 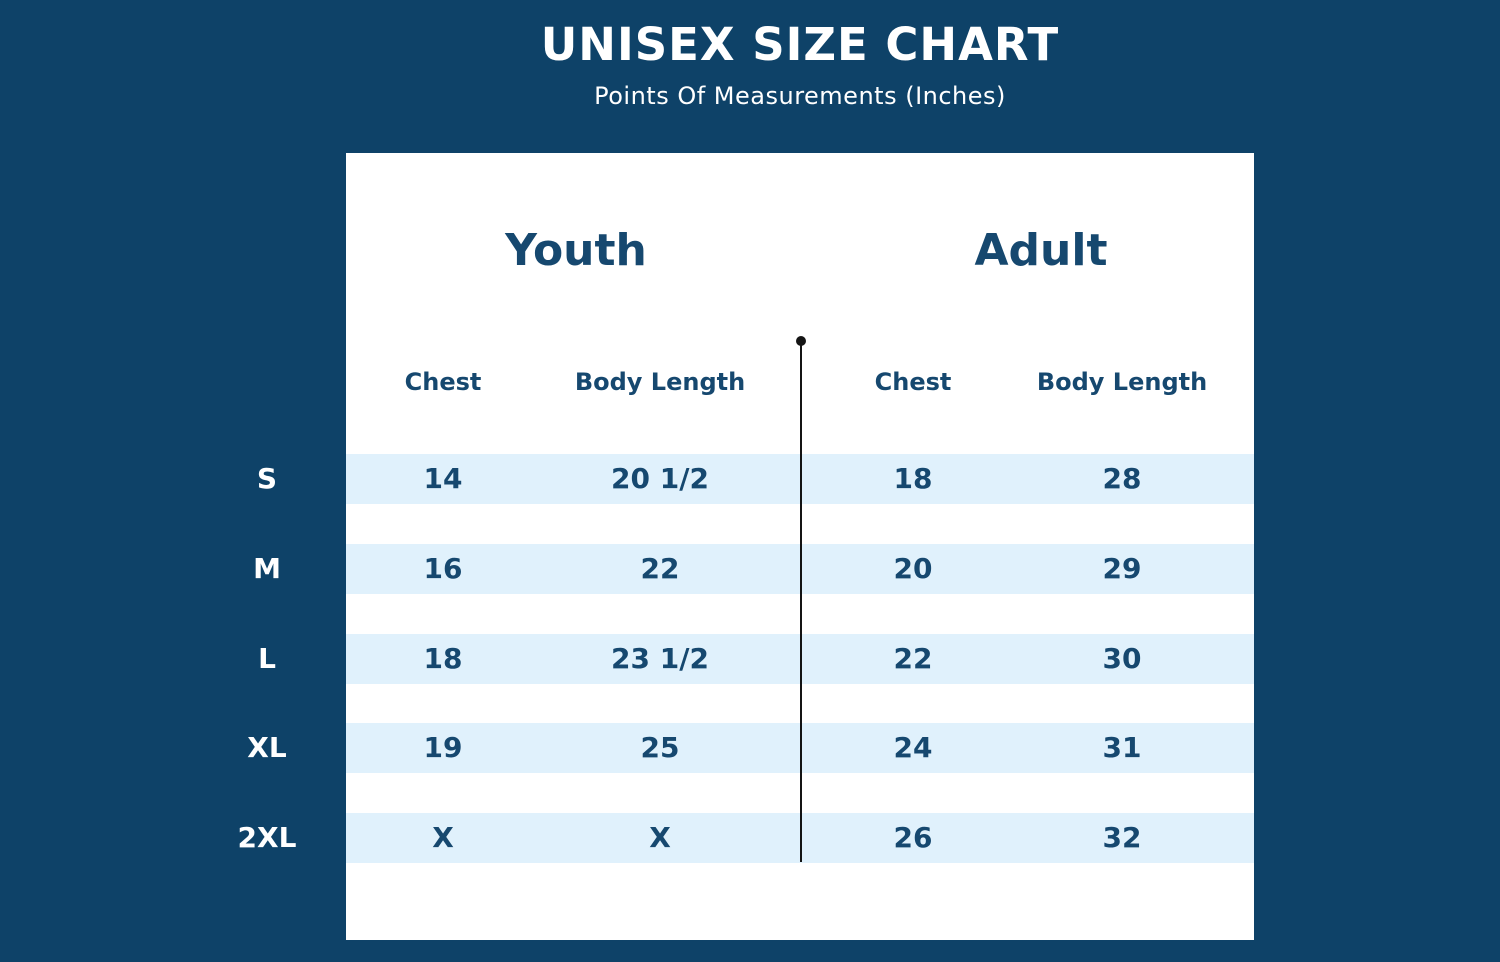 What do you see at coordinates (1041, 250) in the screenshot?
I see `group-title-adult: Adult` at bounding box center [1041, 250].